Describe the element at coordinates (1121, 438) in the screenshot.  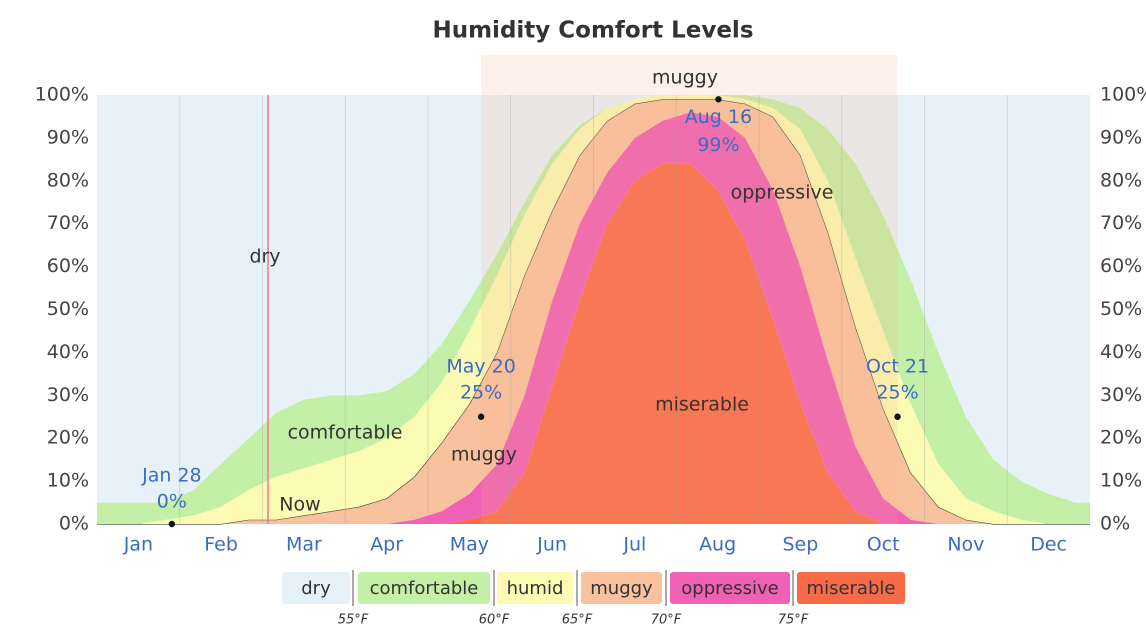
I see `y2-tick-label: 20%` at that location.